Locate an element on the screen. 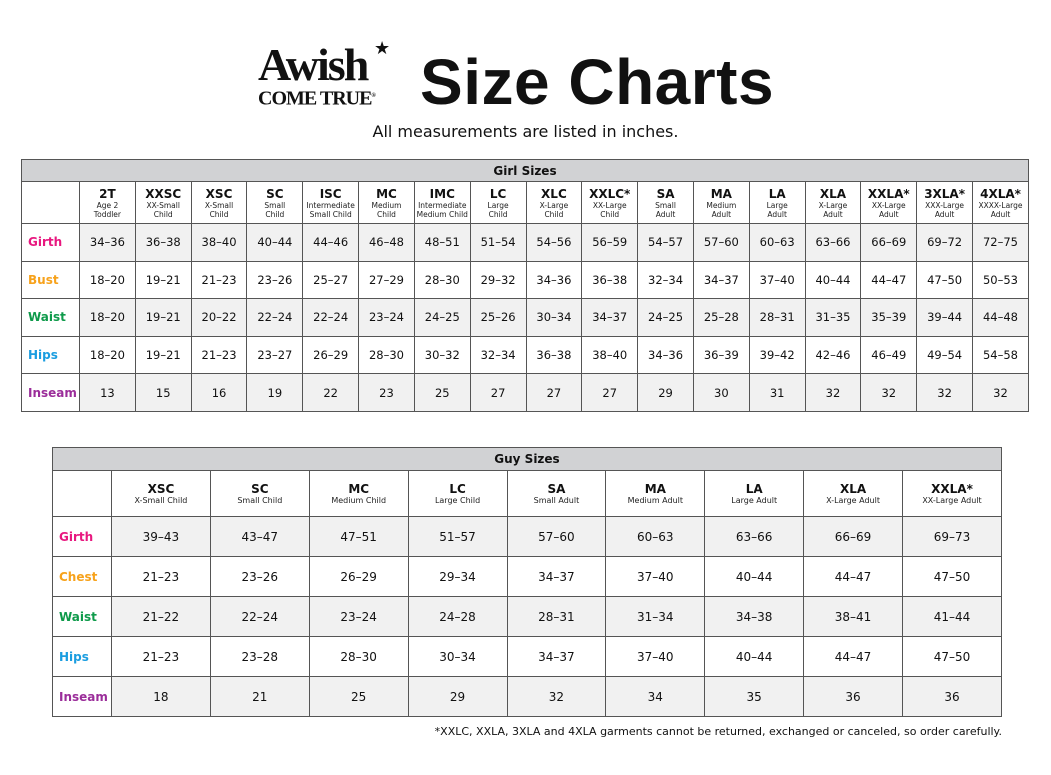 The height and width of the screenshot is (775, 1051). size-header-cell: LA Large Adult is located at coordinates (754, 493).